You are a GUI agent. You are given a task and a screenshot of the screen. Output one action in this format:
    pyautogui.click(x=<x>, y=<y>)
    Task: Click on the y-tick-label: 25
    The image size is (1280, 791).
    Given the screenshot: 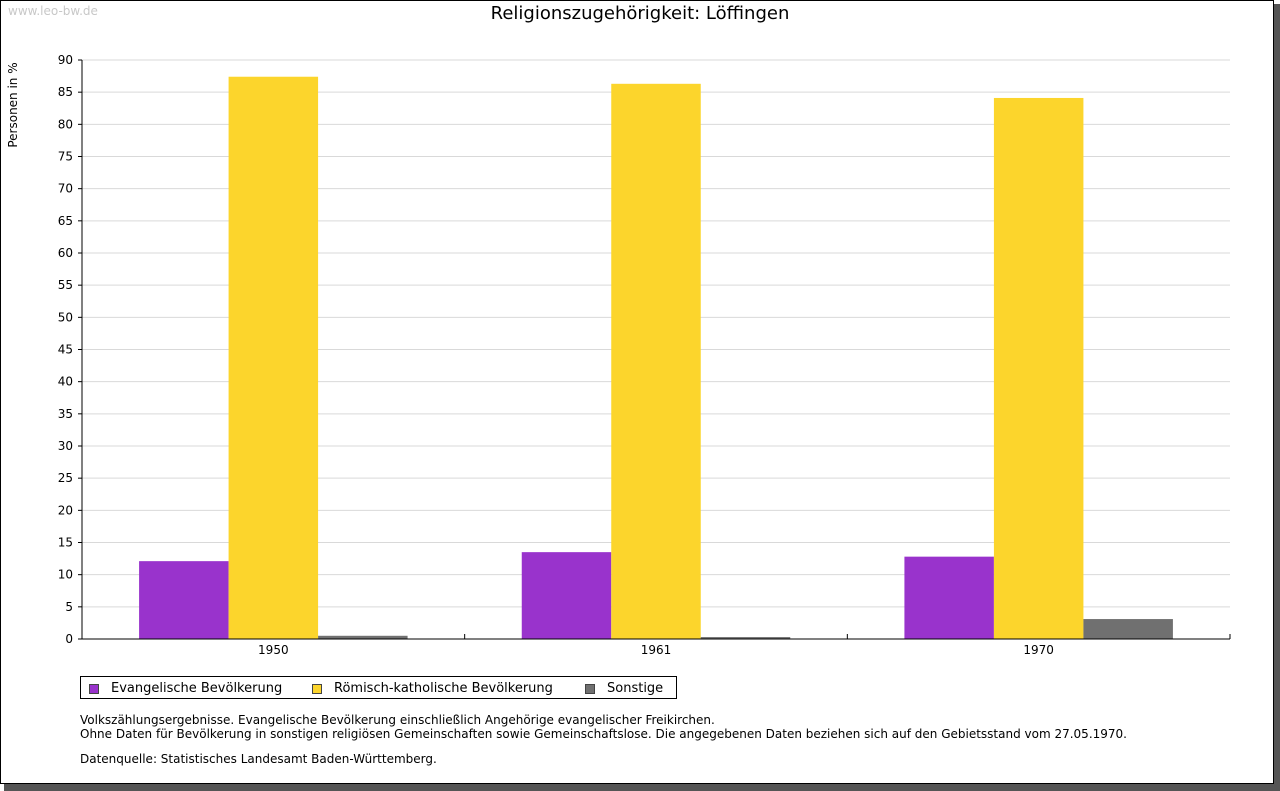 What is the action you would take?
    pyautogui.click(x=65, y=478)
    